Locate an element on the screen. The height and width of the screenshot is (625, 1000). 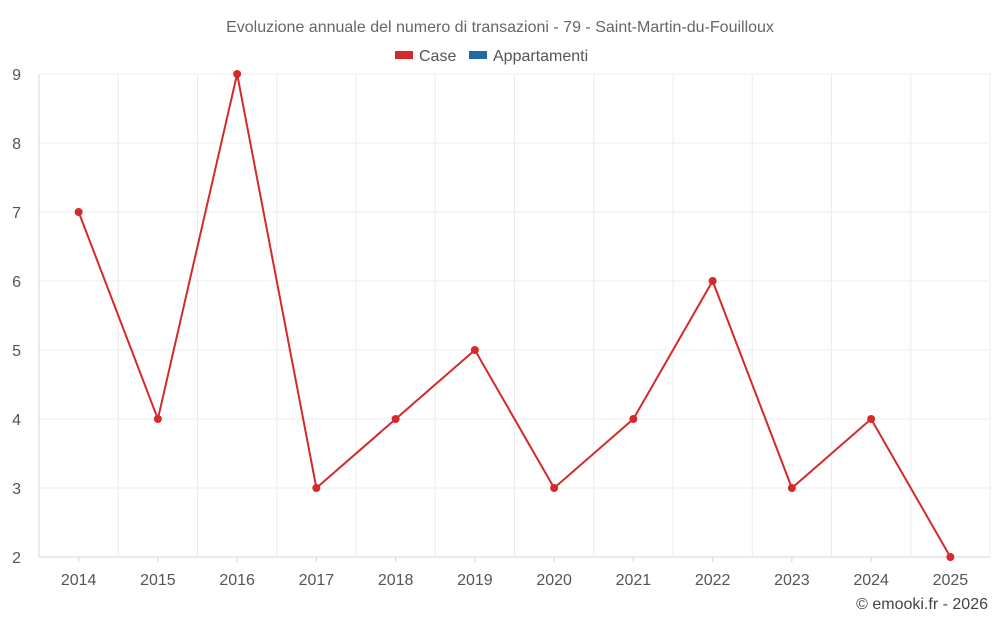
x-tick-label: 2020 is located at coordinates (554, 580).